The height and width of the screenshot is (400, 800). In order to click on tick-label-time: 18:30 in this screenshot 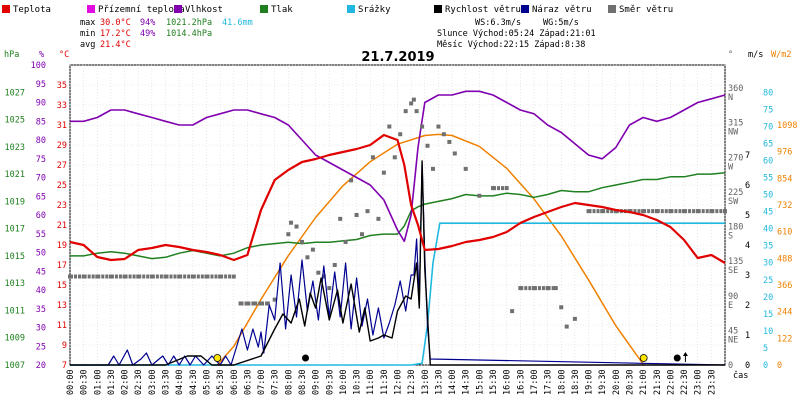, I will do `click(576, 382)`.